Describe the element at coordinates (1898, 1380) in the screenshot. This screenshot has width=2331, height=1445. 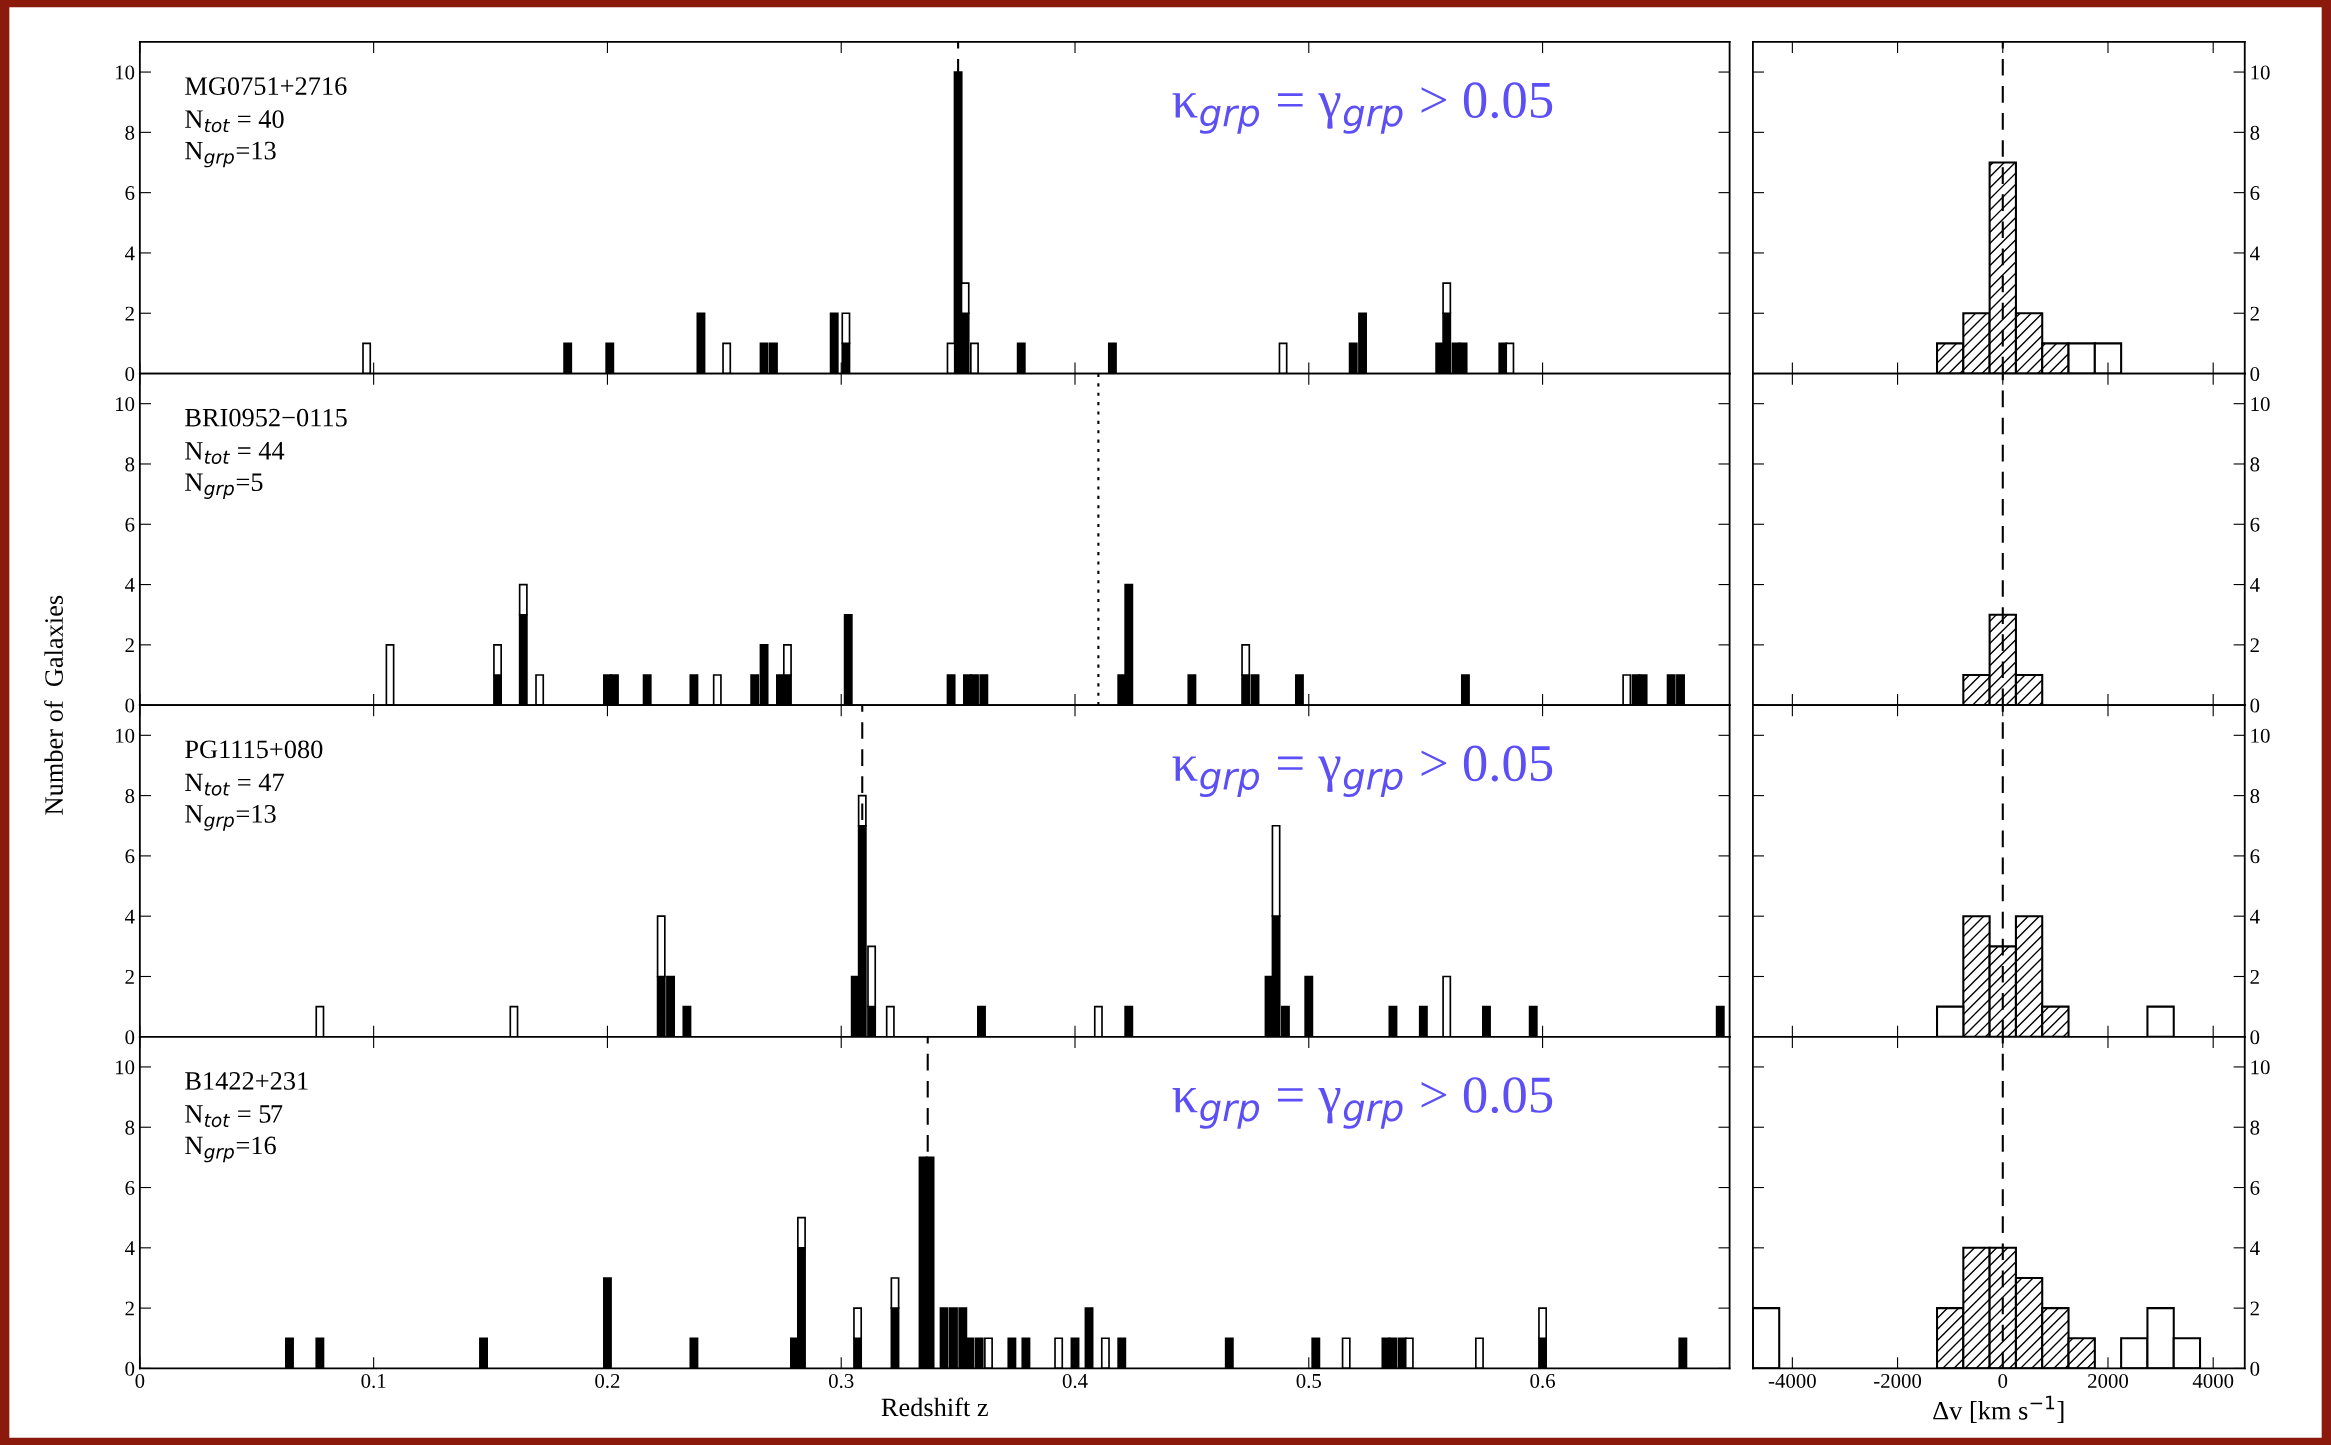
I see `x-tick-label: -2000` at that location.